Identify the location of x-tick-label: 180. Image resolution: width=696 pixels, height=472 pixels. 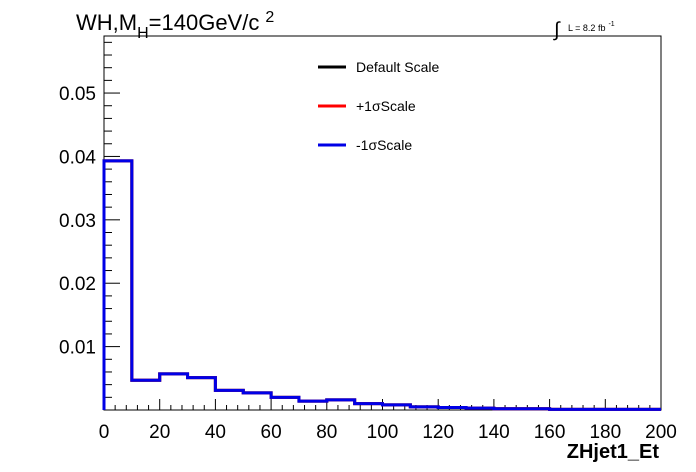
(605, 432).